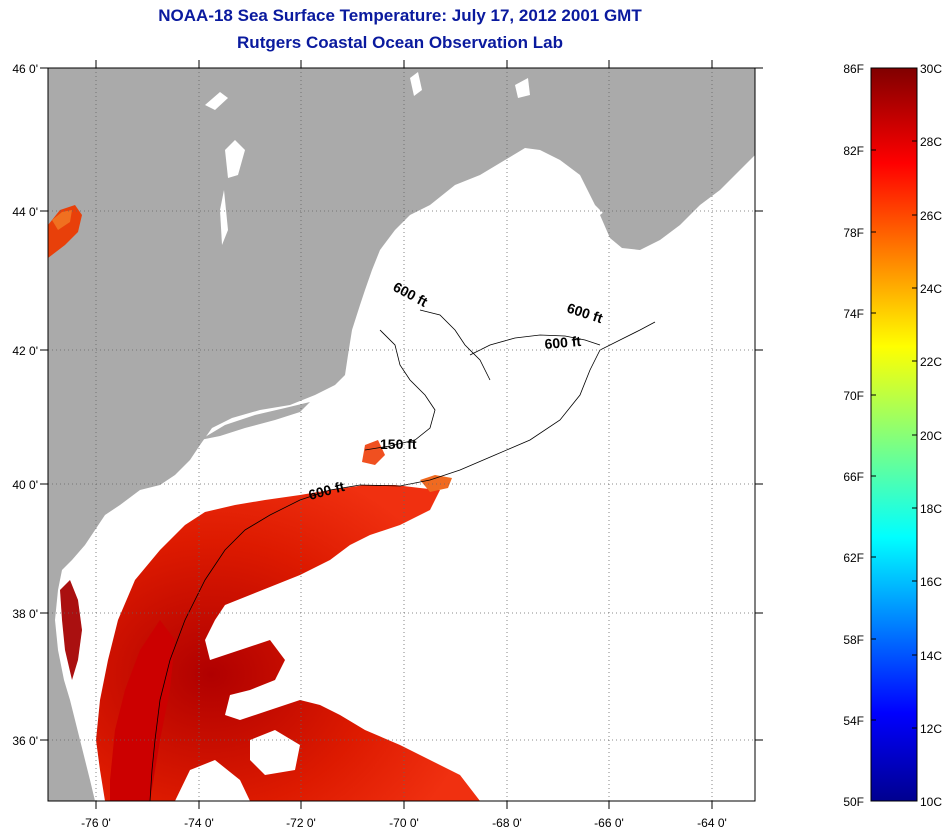  Describe the element at coordinates (404, 823) in the screenshot. I see `lon-label: -70 0'` at that location.